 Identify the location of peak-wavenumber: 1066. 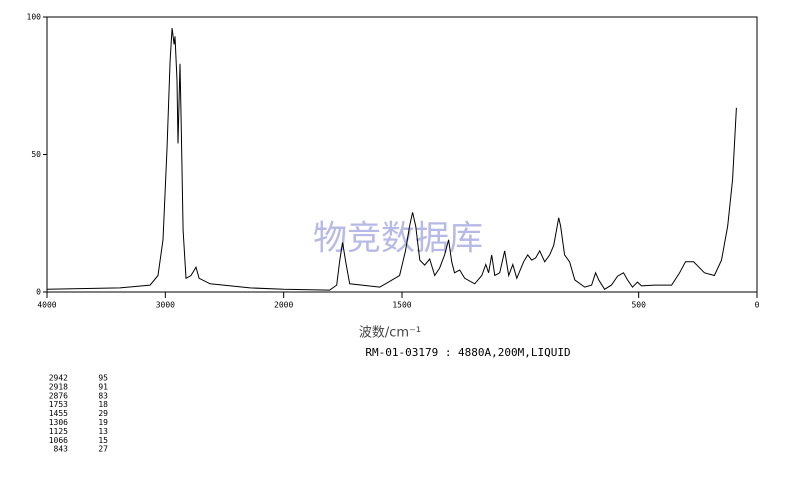
(58, 440).